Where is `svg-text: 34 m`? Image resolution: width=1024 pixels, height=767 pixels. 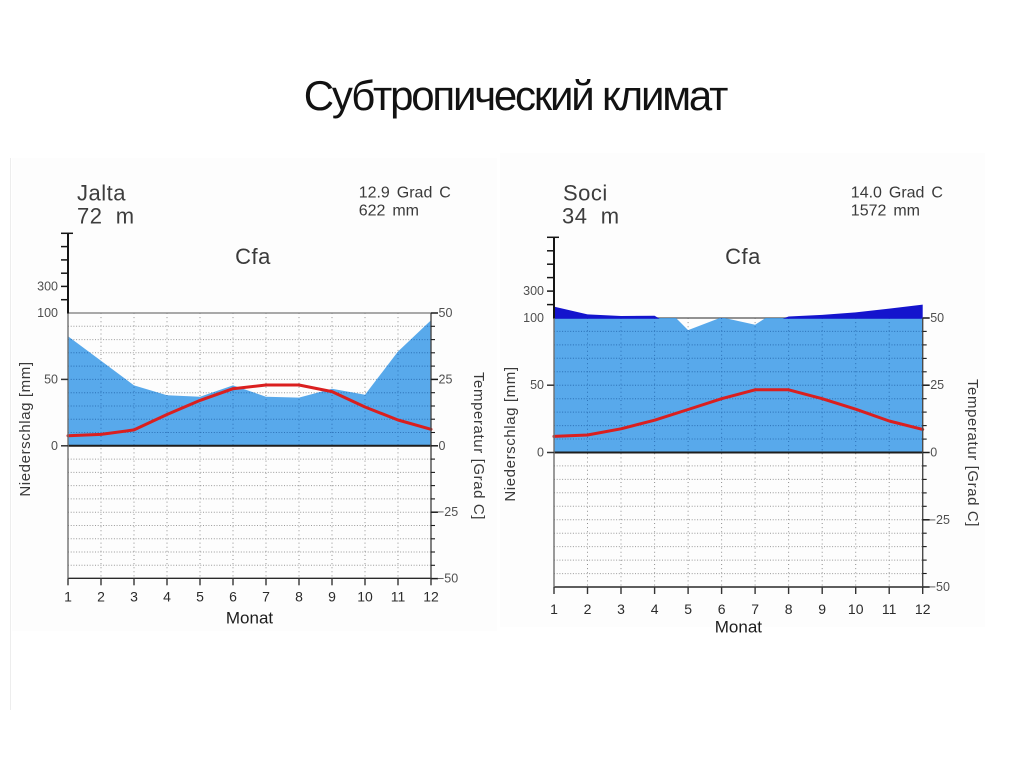
svg-text: 34 m is located at coordinates (591, 216).